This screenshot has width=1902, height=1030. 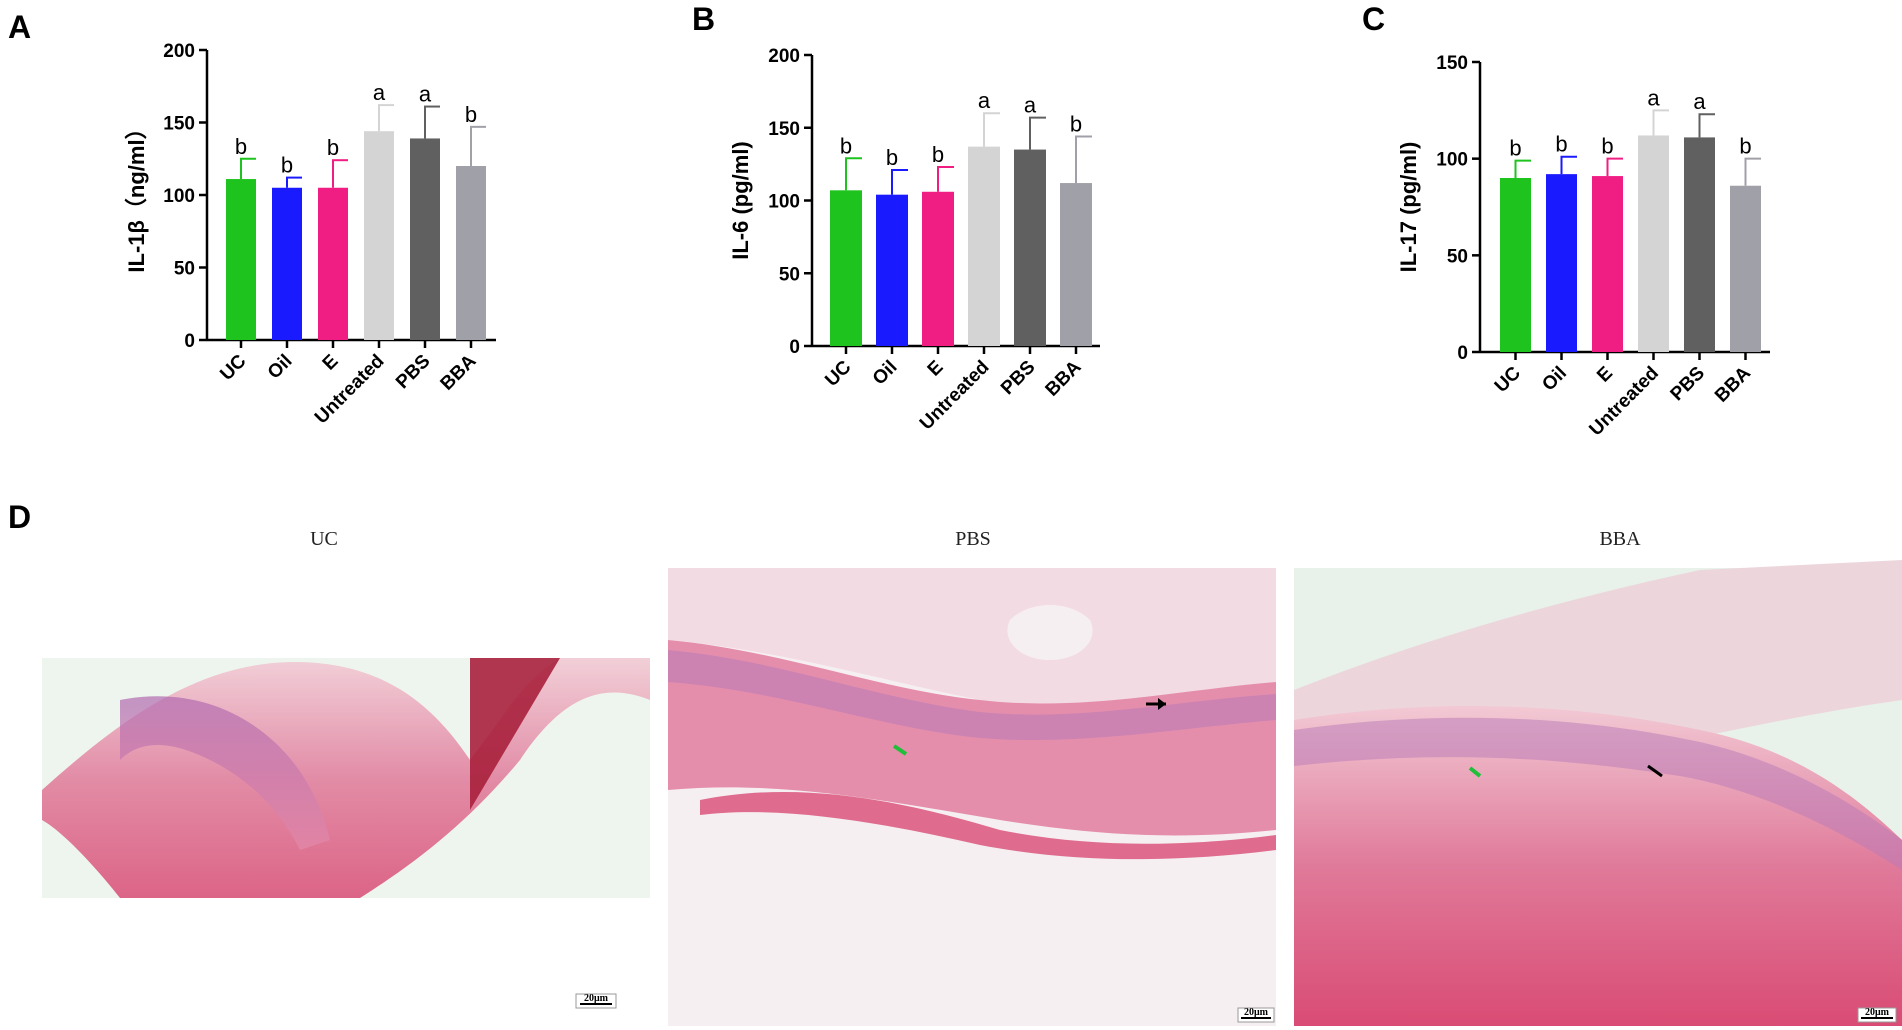 I want to click on chart-a-y-tick-label: 50, so click(x=184, y=269).